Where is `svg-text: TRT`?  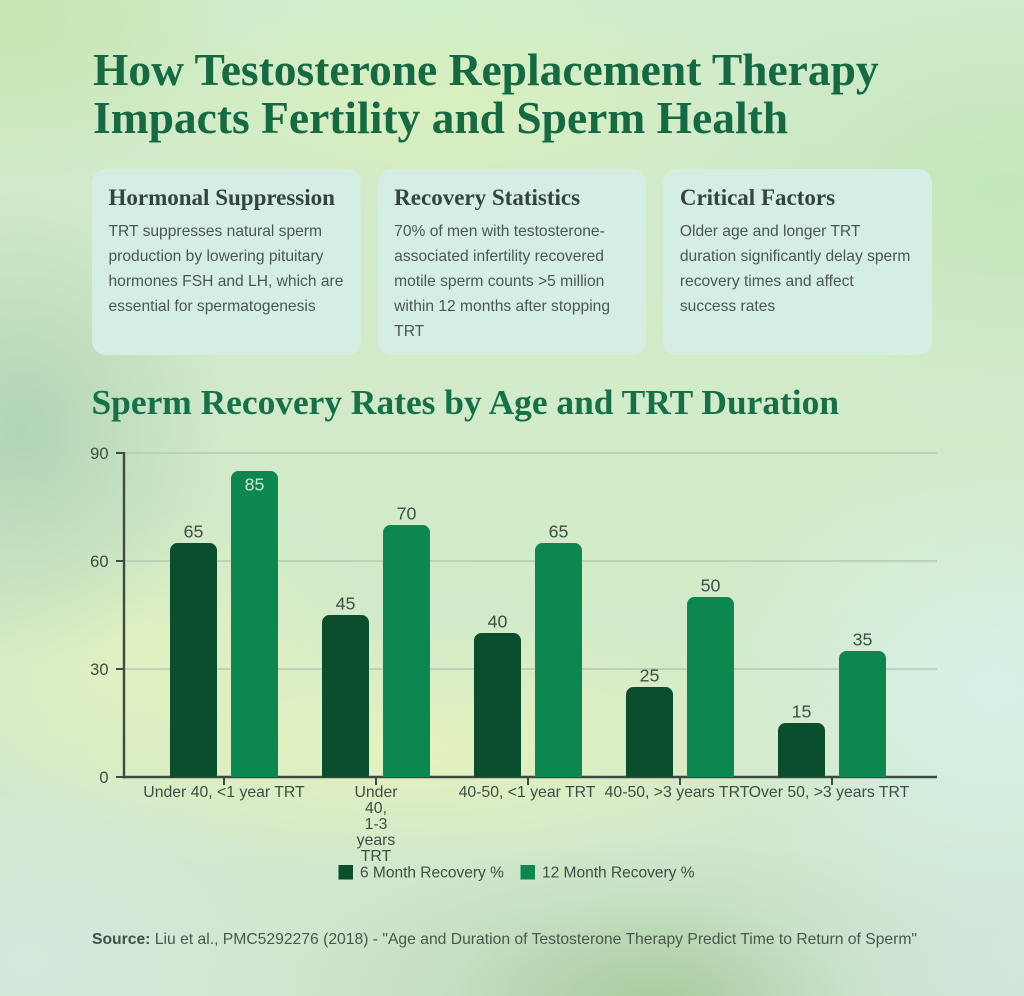 svg-text: TRT is located at coordinates (376, 856).